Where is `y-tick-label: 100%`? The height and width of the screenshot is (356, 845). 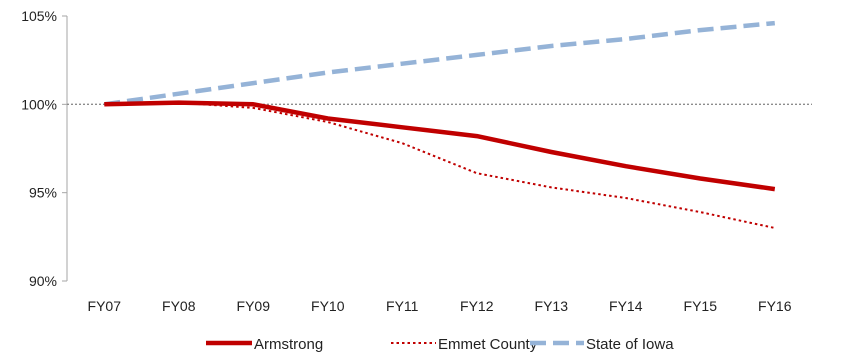 y-tick-label: 100% is located at coordinates (39, 104).